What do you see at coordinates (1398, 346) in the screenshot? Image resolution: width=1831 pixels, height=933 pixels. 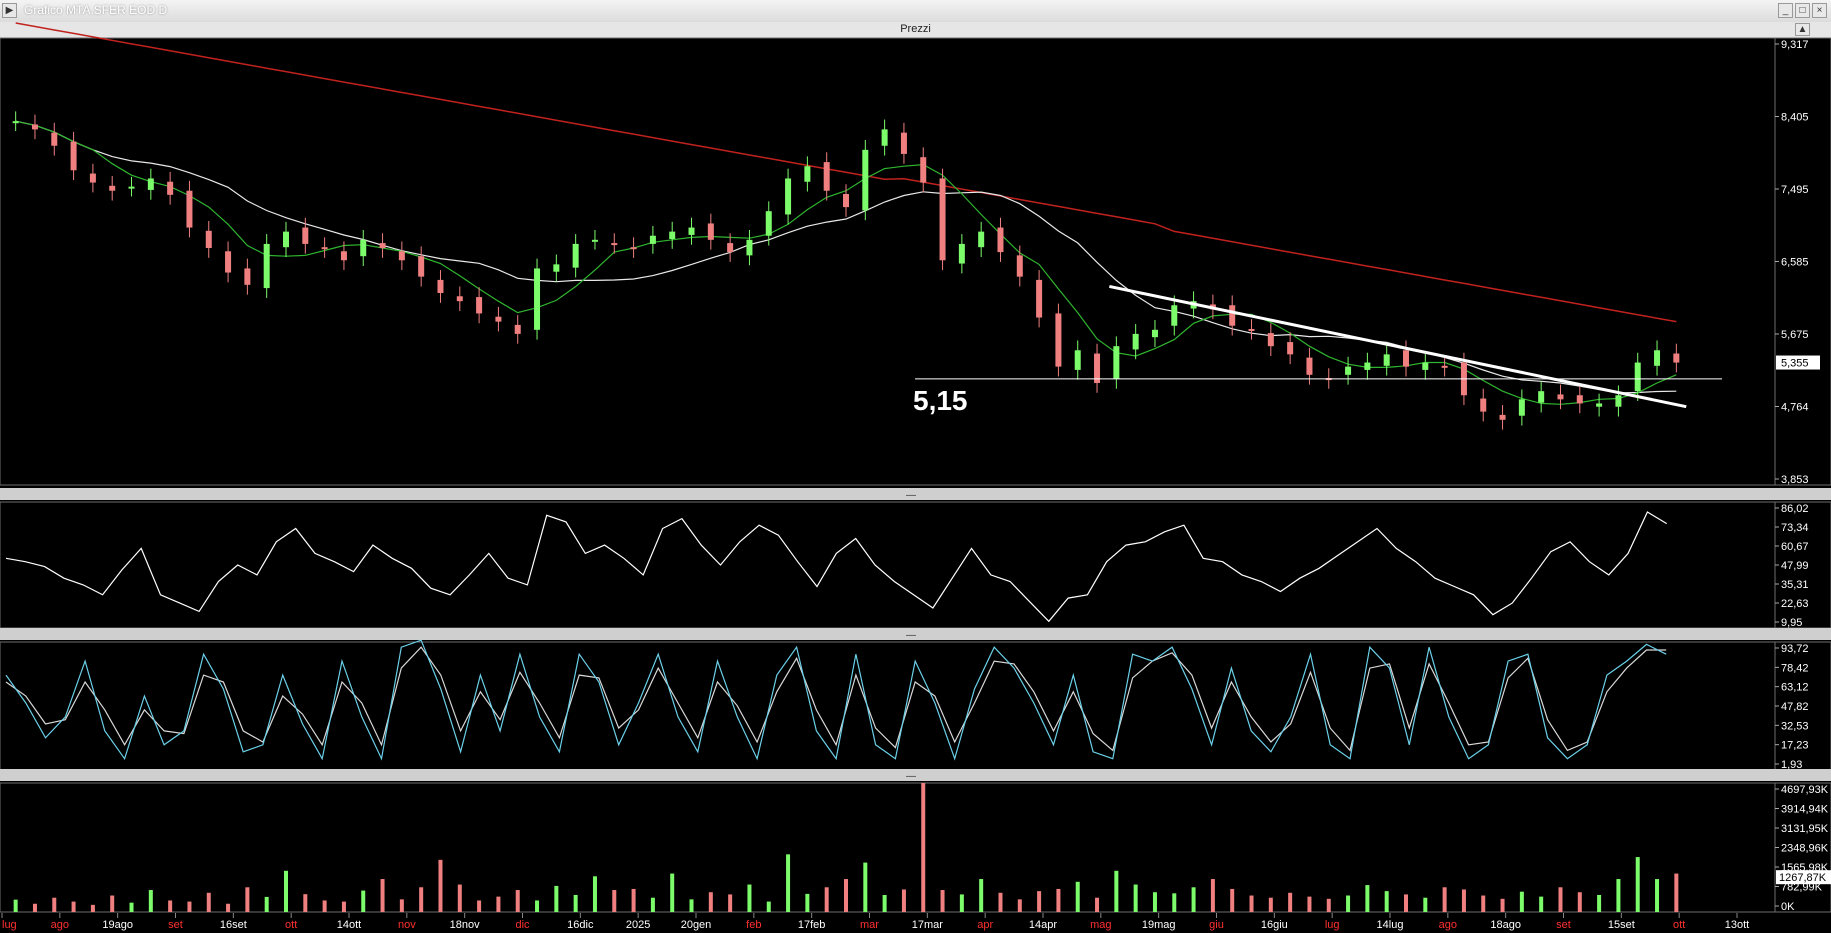 I see `trendline` at bounding box center [1398, 346].